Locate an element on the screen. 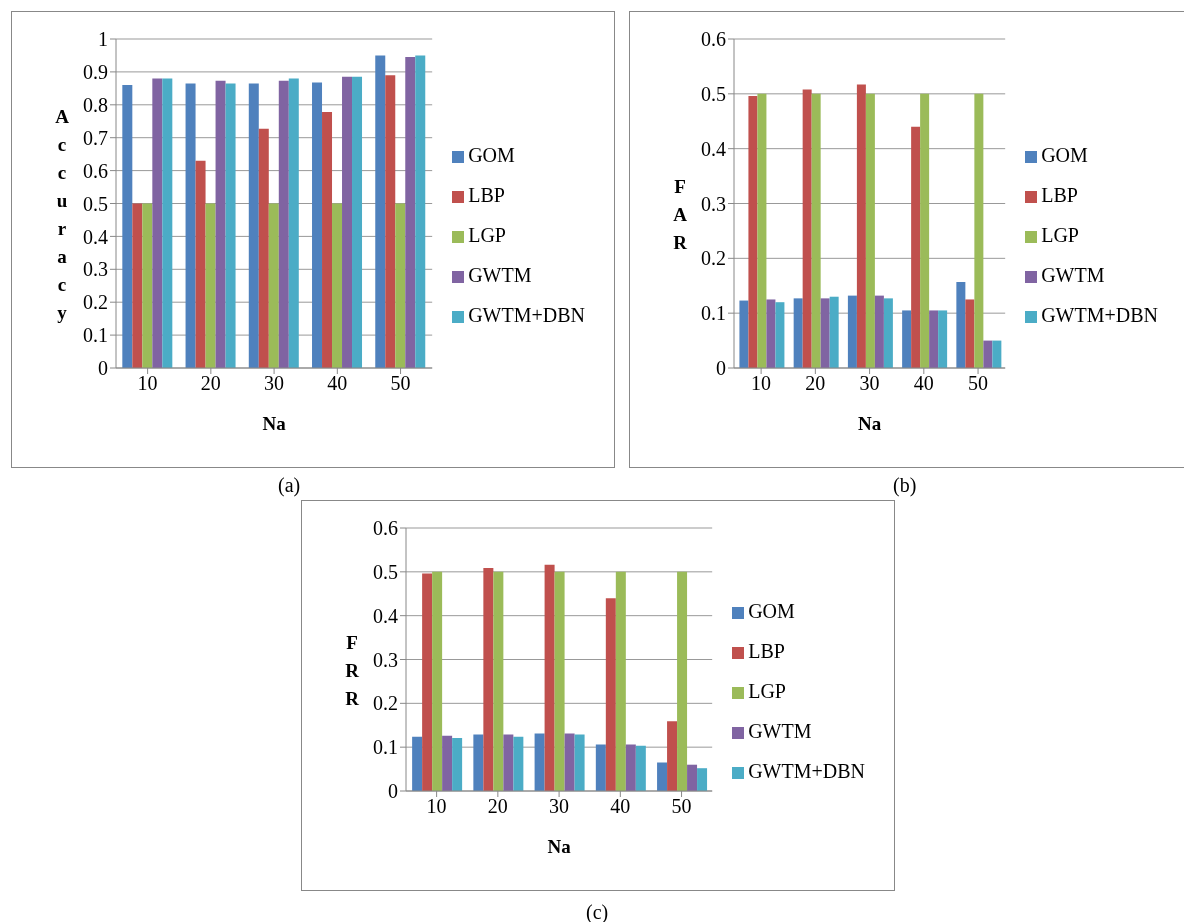  y-tick-label: 0.8 is located at coordinates (95, 104).